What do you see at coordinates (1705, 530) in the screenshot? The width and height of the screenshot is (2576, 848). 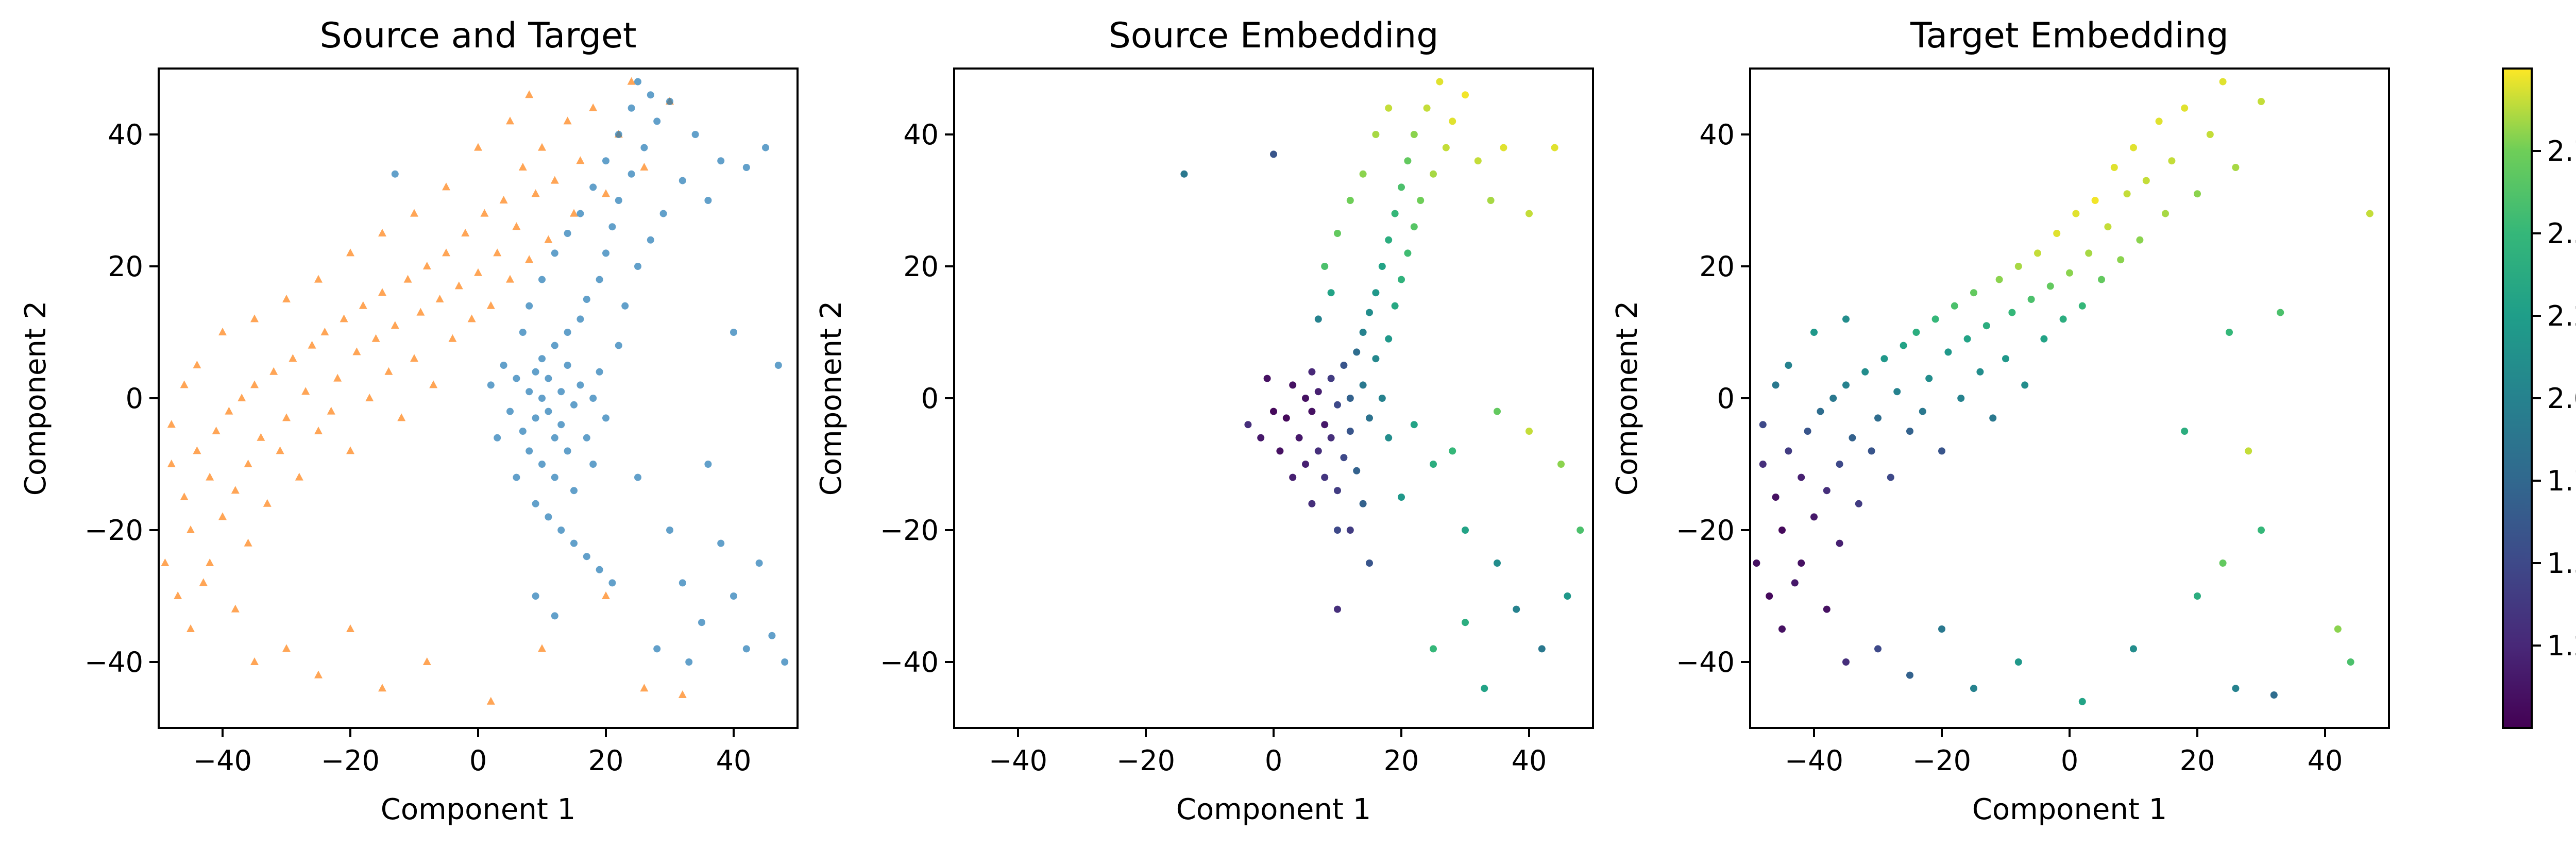 I see `y-tick-label: −20` at bounding box center [1705, 530].